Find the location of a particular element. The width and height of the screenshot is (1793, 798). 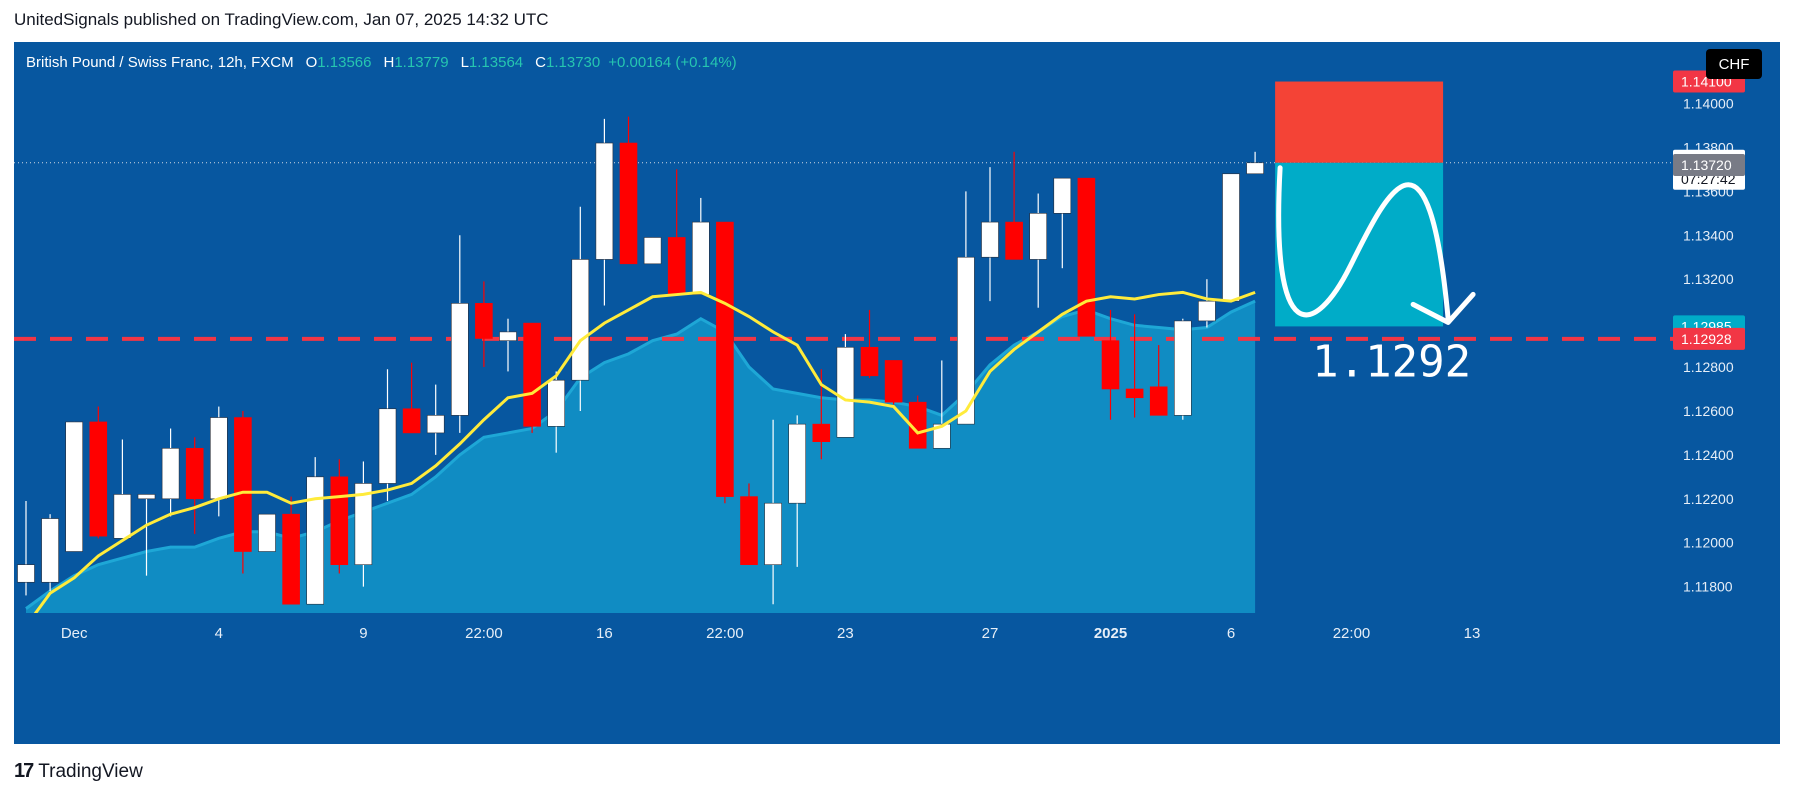

time-tick-label: Dec is located at coordinates (74, 633).